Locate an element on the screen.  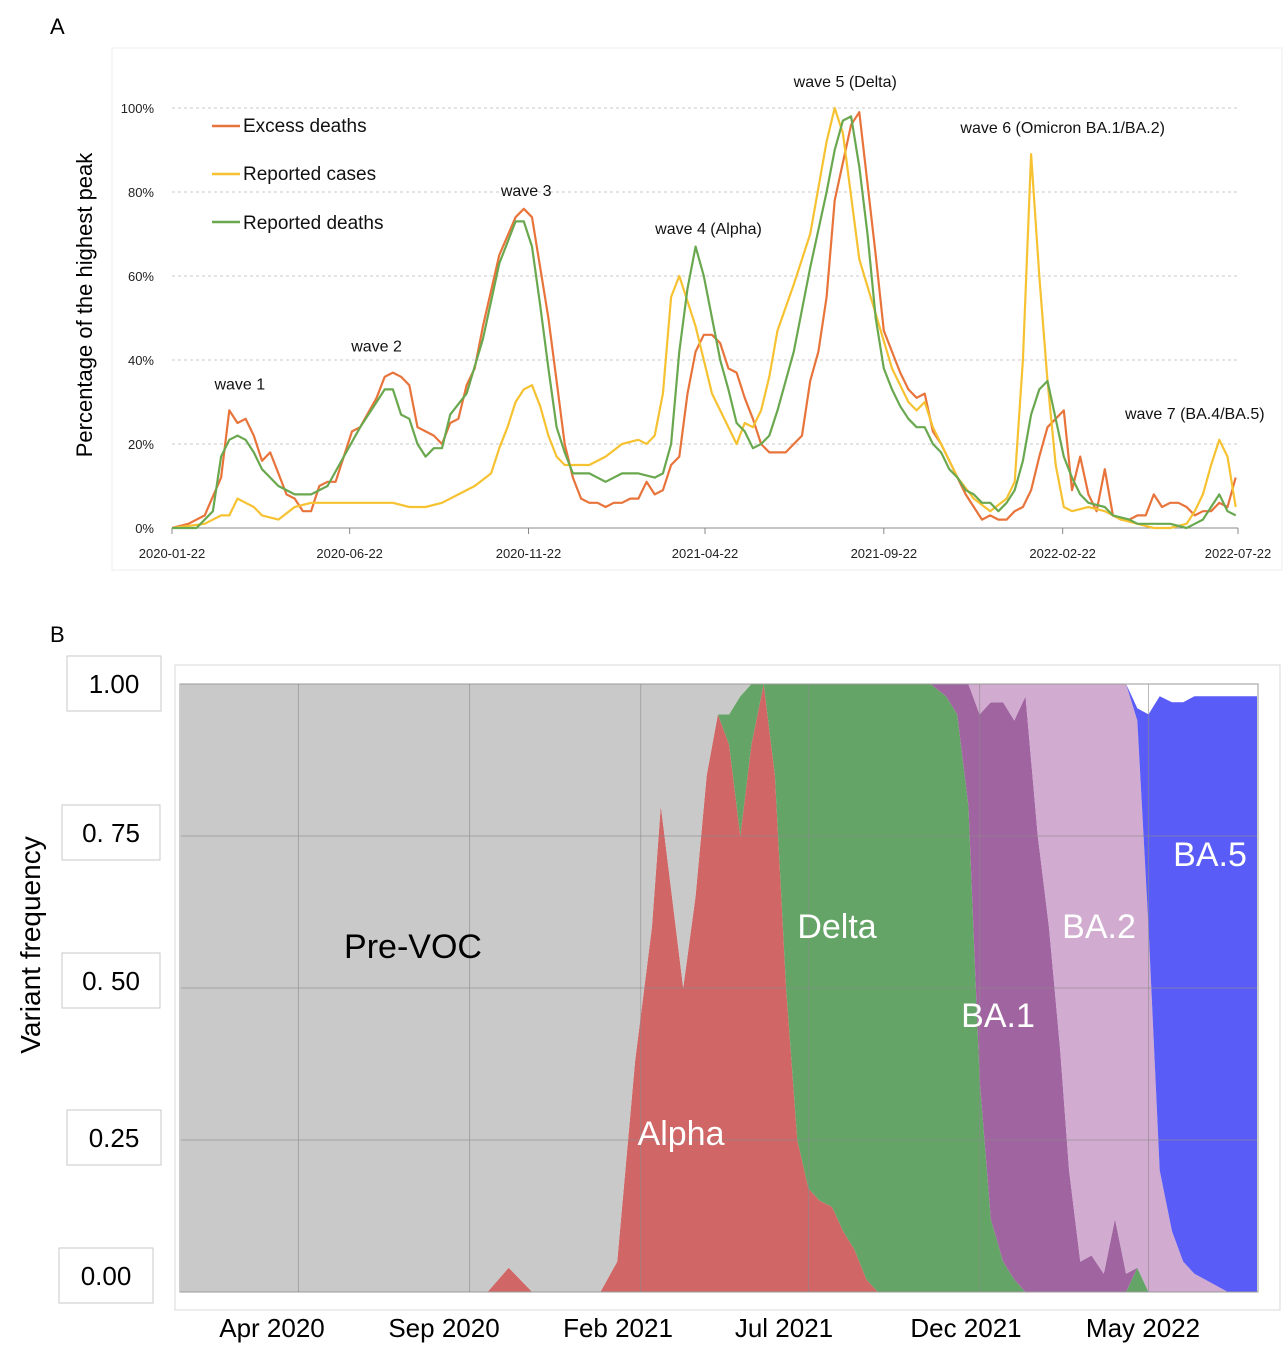
x-tick-apr-2020: Apr 2020 is located at coordinates (272, 1328).